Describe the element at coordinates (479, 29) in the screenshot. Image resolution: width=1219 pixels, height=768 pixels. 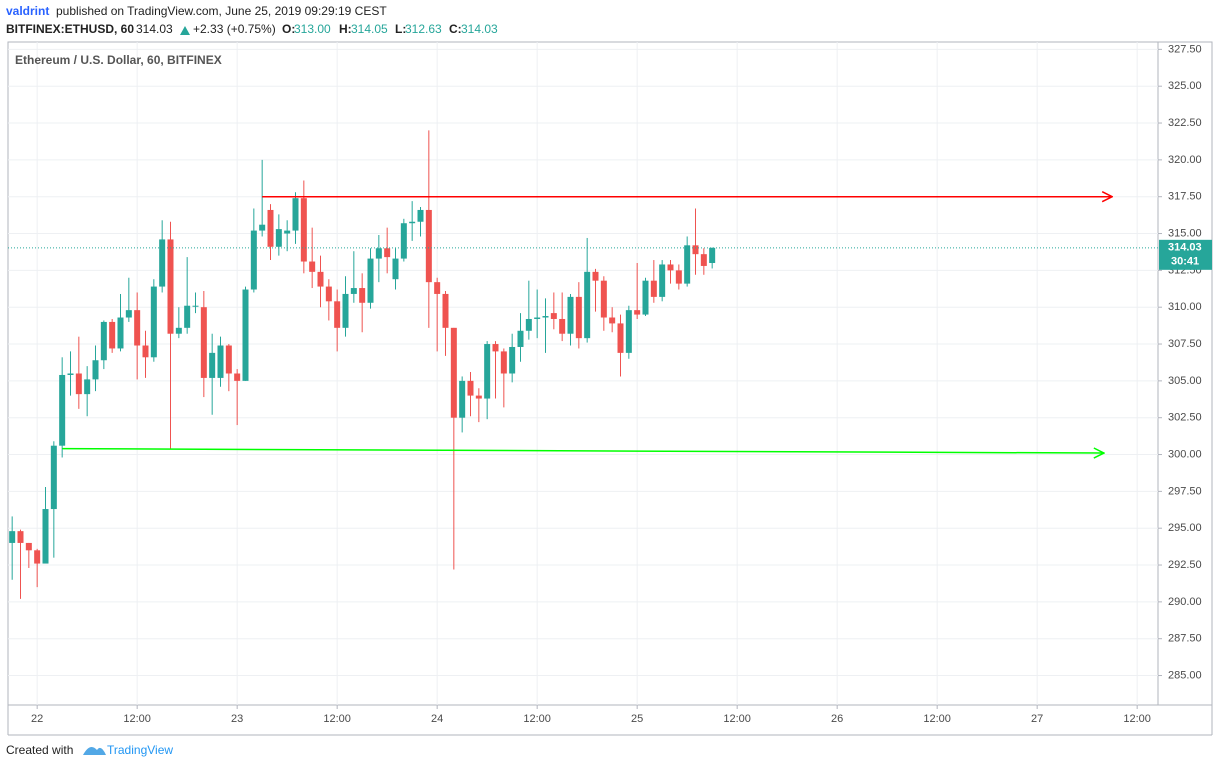
I see `ohlc-value: 314.03` at that location.